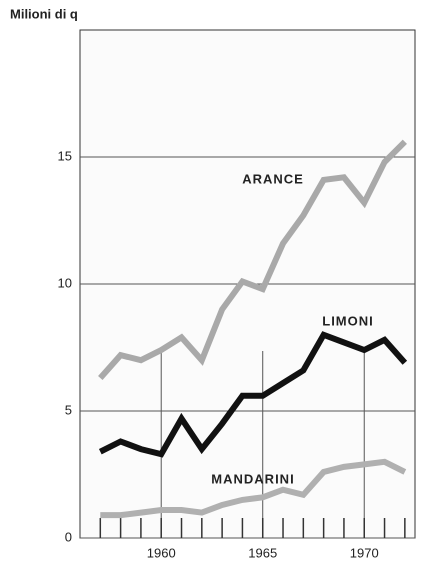 Image resolution: width=425 pixels, height=566 pixels. I want to click on series-label: ARANCE, so click(273, 178).